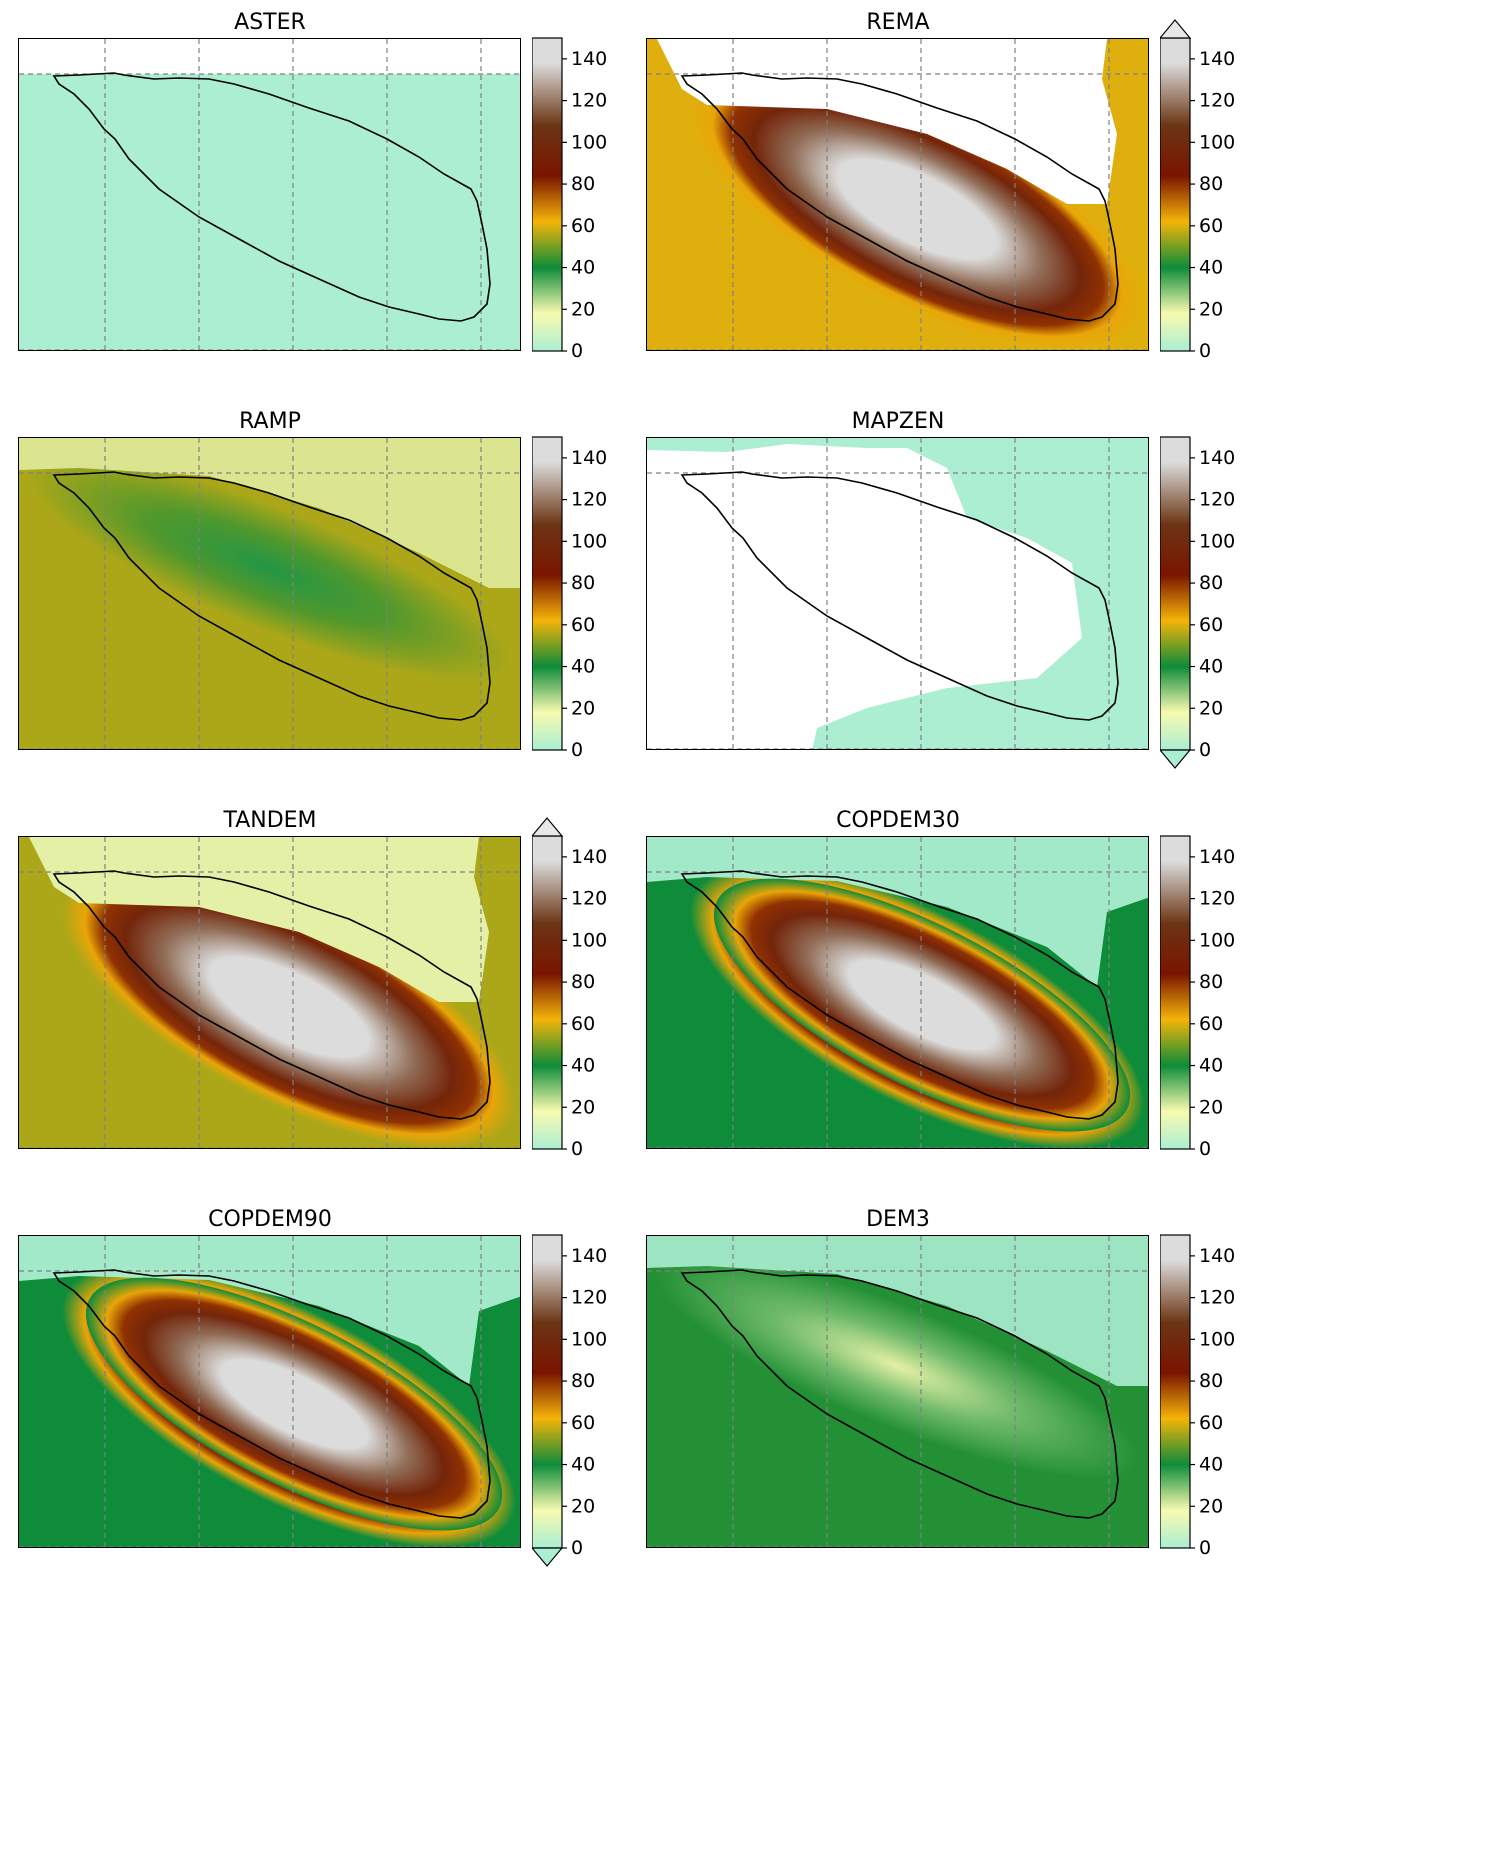 Image resolution: width=1486 pixels, height=1876 pixels. I want to click on panel-rema: REMA 0 20 40 60 80 100 120 140, so click(1006, 240).